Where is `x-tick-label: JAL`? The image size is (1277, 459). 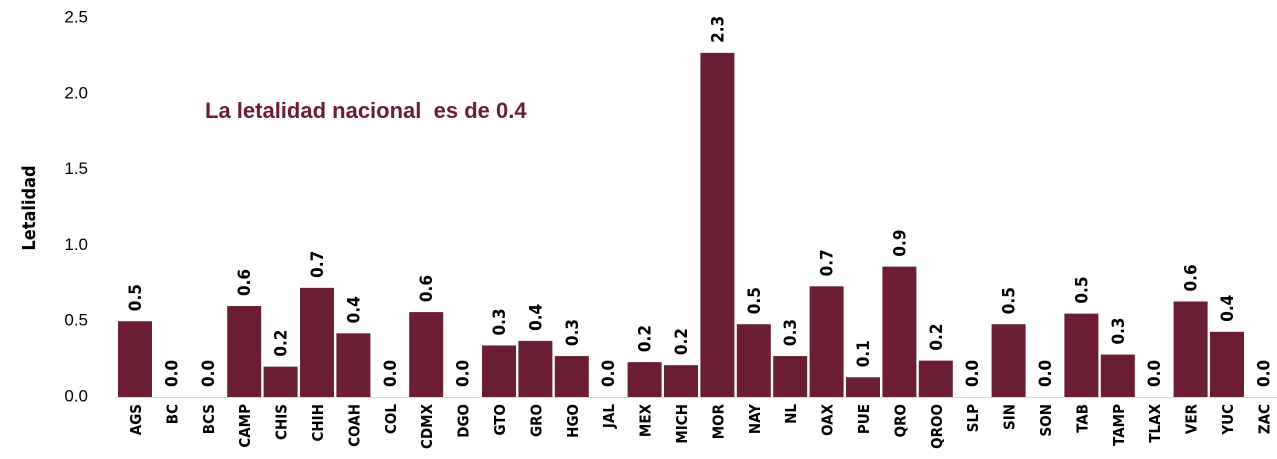 x-tick-label: JAL is located at coordinates (609, 416).